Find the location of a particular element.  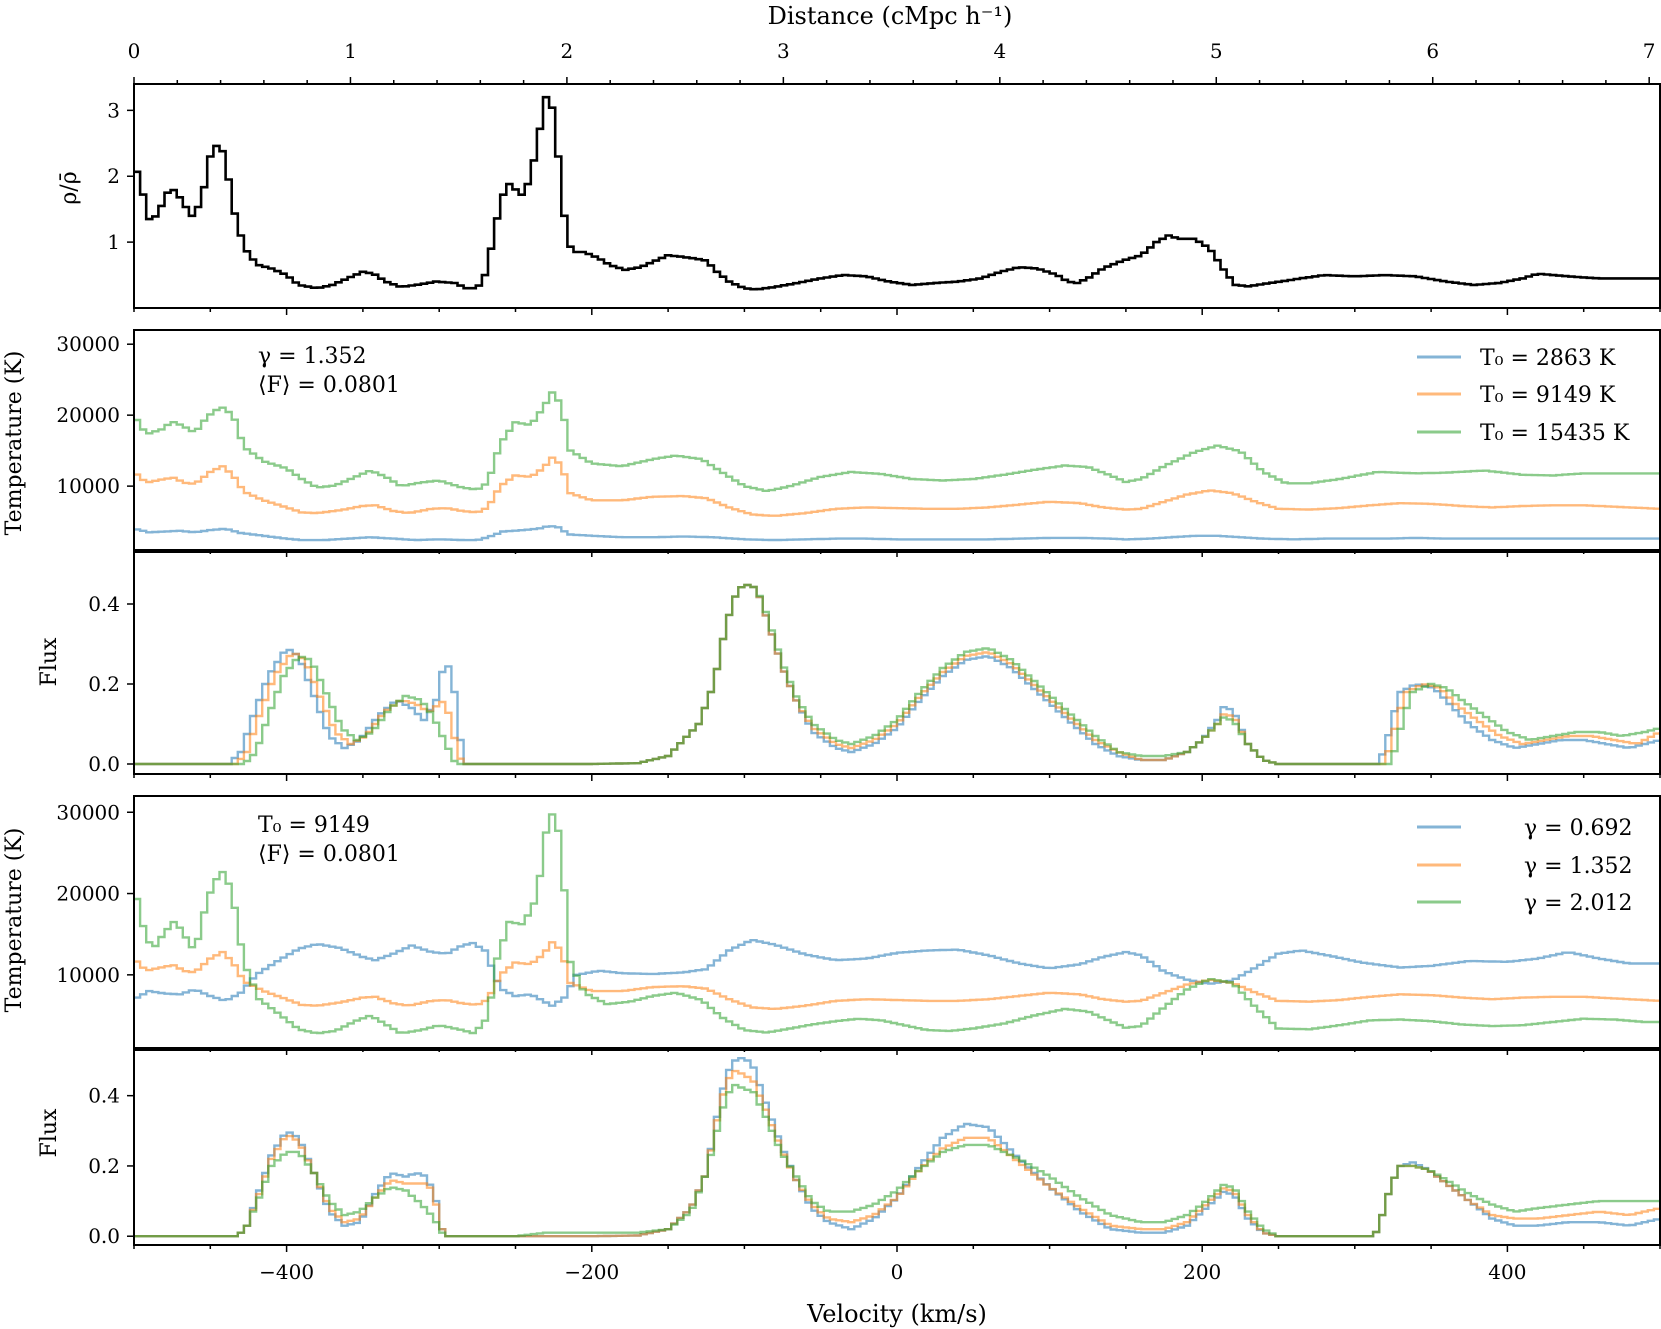

distance-tick-label: 5 is located at coordinates (1216, 51).